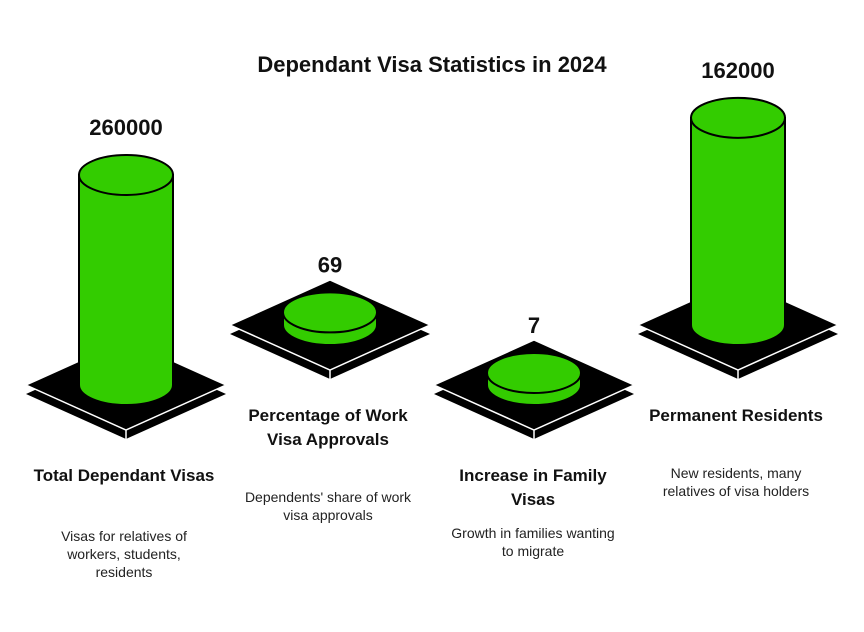 This screenshot has height=632, width=864. Describe the element at coordinates (432, 64) in the screenshot. I see `chart-title: Dependant Visa Statistics in 2024` at that location.